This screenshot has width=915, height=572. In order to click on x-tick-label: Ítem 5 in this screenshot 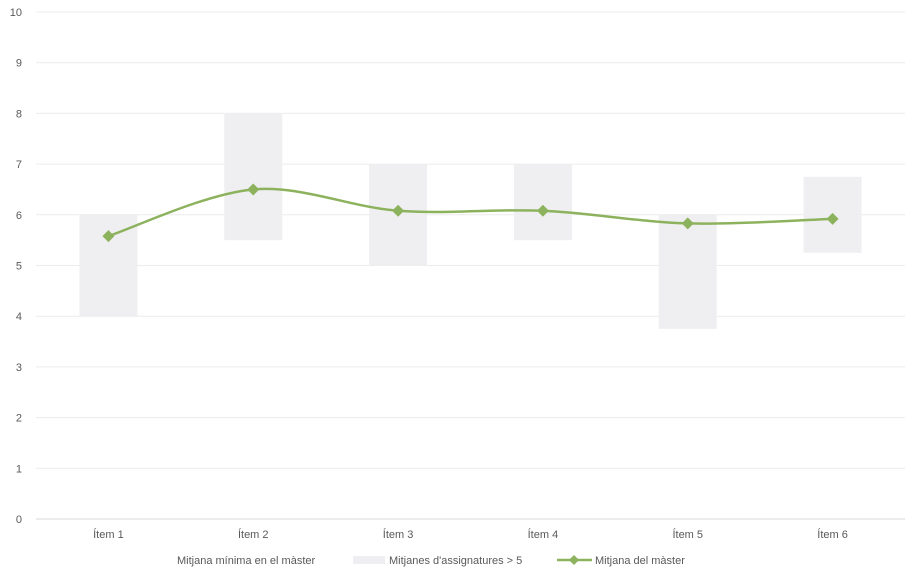, I will do `click(687, 534)`.